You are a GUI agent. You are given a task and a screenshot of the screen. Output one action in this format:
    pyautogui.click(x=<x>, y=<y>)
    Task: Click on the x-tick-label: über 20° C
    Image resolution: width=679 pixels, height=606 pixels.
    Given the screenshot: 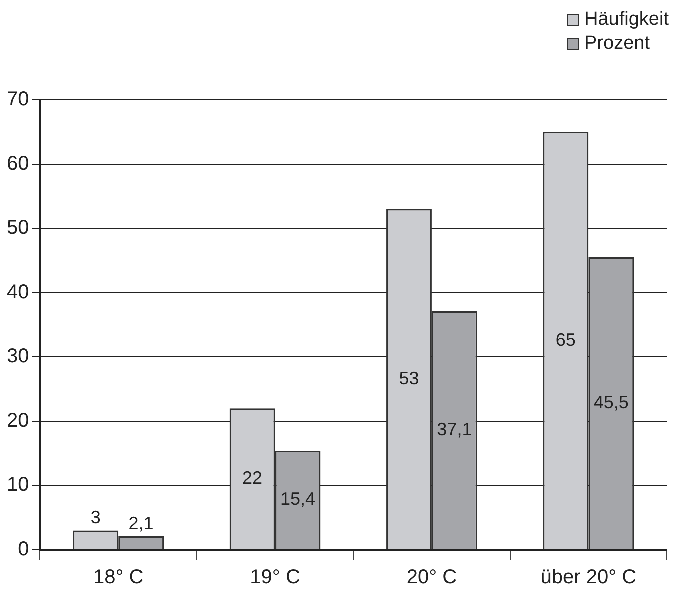 What is the action you would take?
    pyautogui.click(x=588, y=577)
    